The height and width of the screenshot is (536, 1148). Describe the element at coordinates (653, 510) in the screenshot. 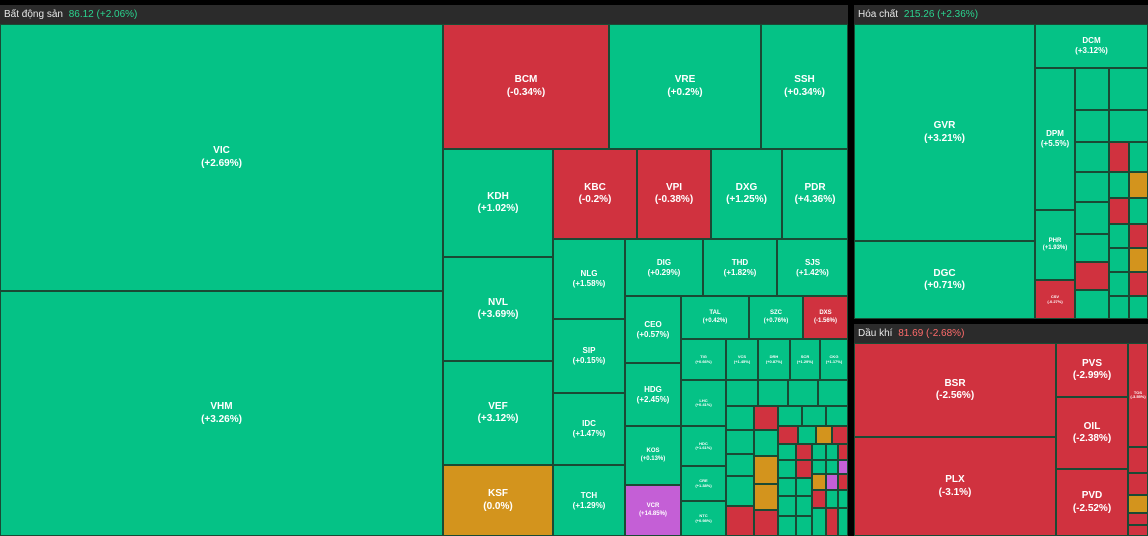

I see `stock-tile: VCR (+14.85%)` at that location.